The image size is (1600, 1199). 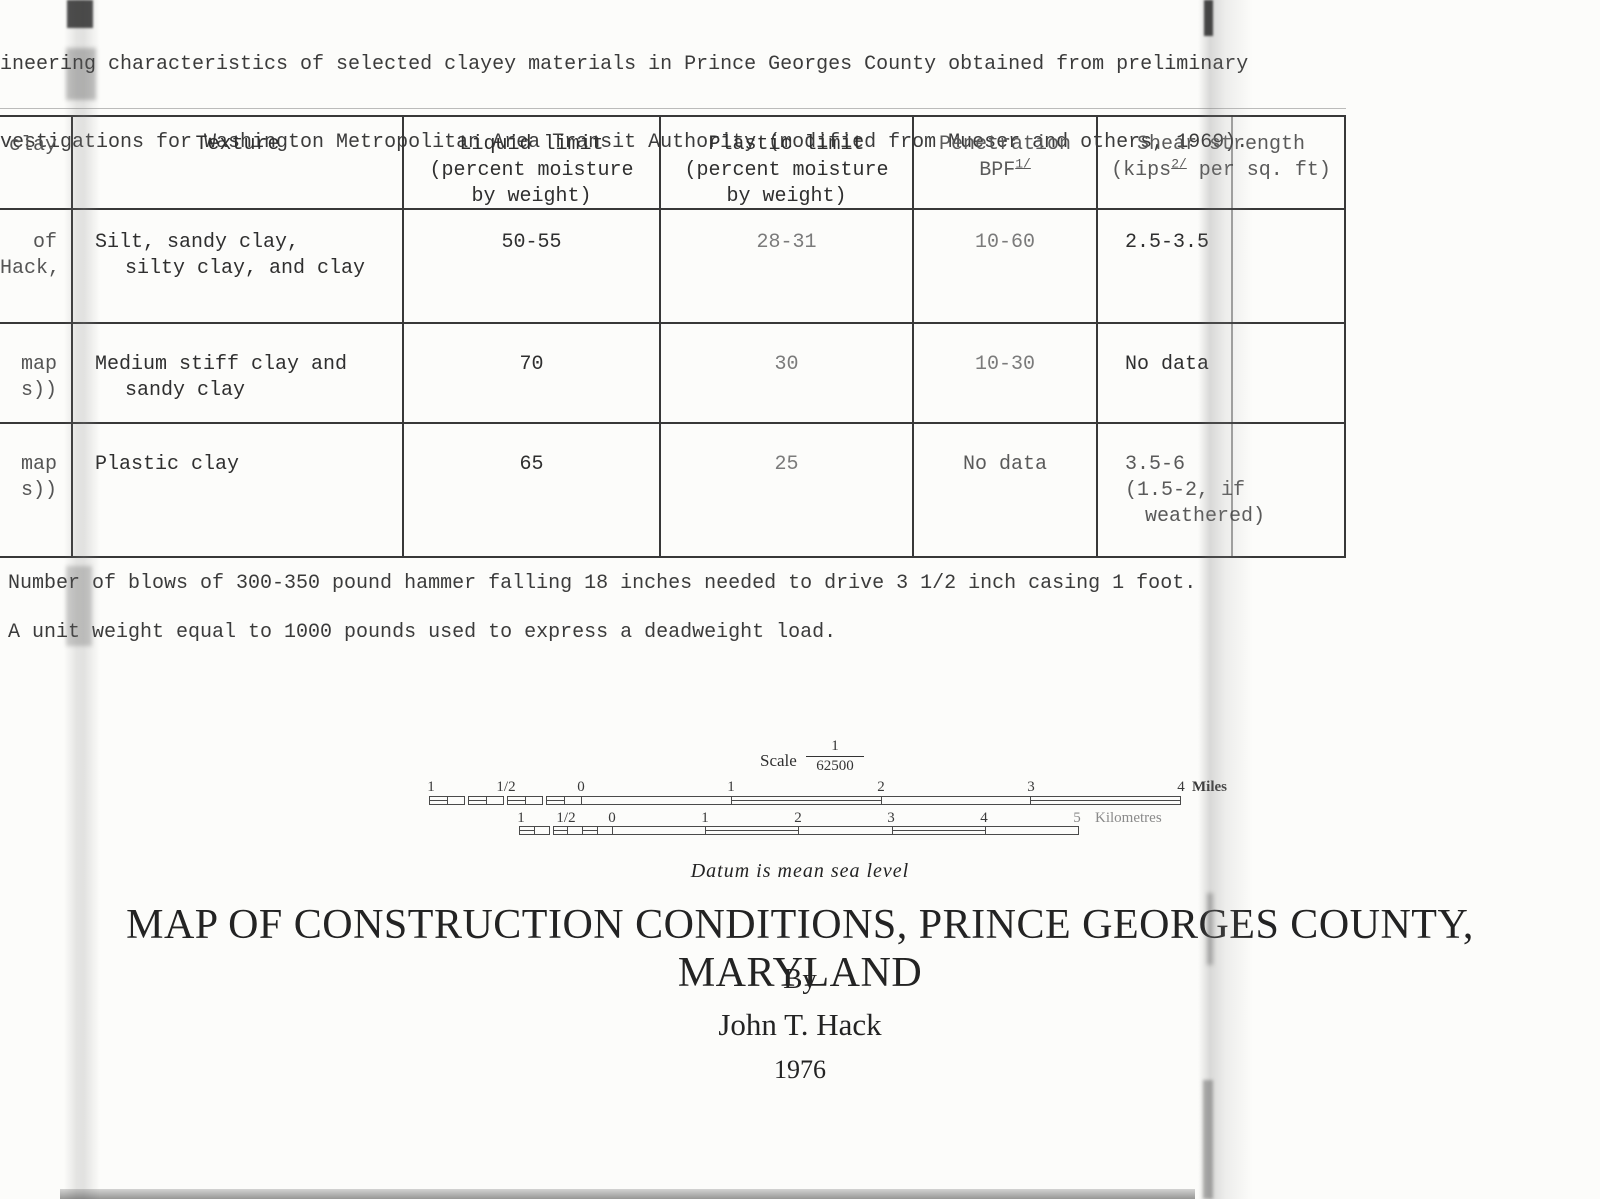 I want to click on row1-shear-strength: 2.5-3.5, so click(x=1222, y=267).